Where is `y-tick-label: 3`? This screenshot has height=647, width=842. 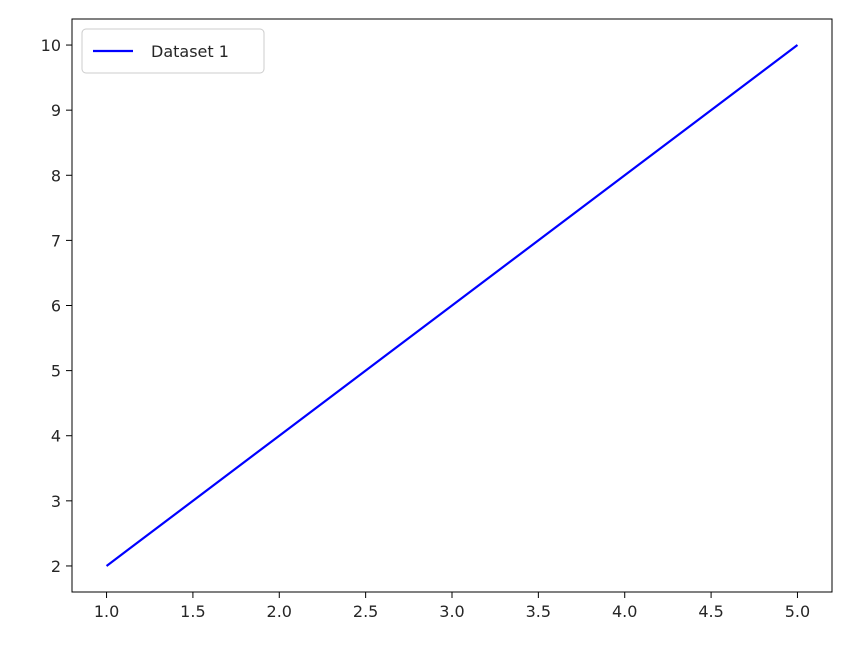 y-tick-label: 3 is located at coordinates (56, 501).